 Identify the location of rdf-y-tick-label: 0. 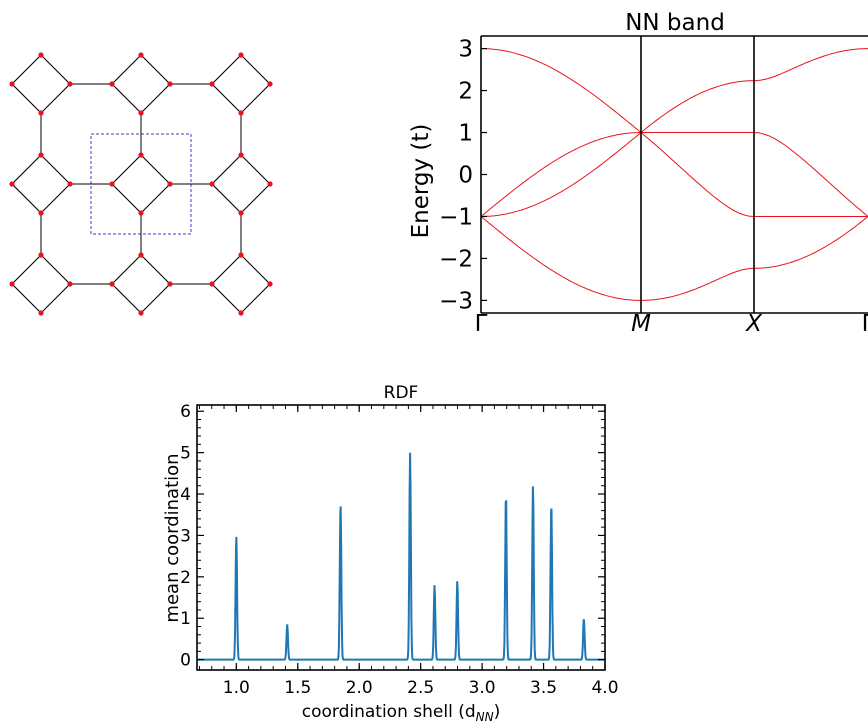
(185, 661).